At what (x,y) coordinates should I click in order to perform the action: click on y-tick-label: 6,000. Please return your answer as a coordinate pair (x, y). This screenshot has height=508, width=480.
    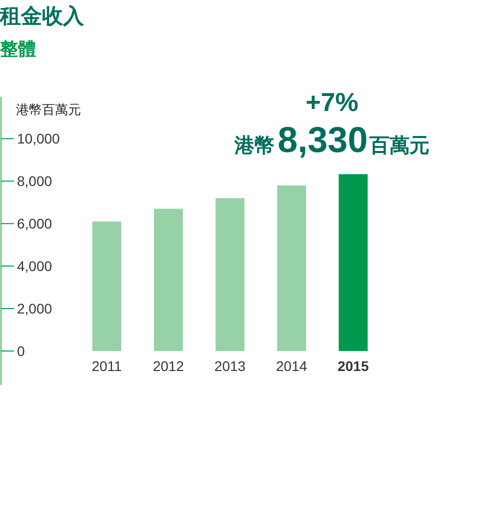
    Looking at the image, I should click on (34, 224).